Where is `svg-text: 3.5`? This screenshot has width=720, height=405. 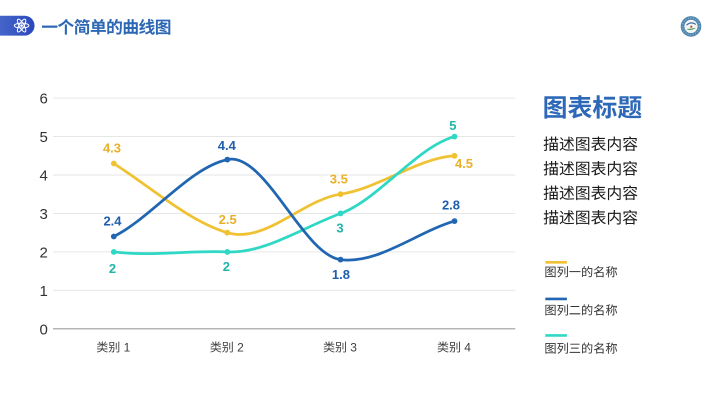 svg-text: 3.5 is located at coordinates (339, 179).